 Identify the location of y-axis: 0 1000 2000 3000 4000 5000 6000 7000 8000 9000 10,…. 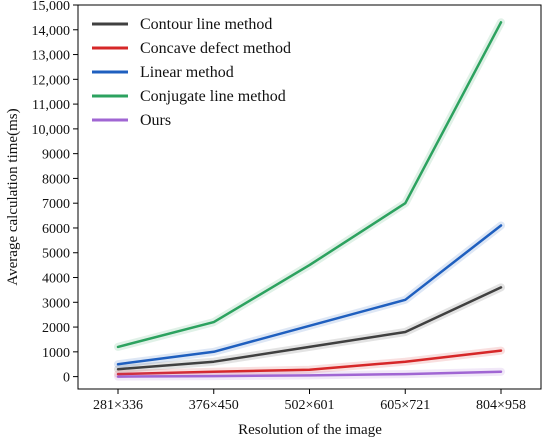
(55, 193).